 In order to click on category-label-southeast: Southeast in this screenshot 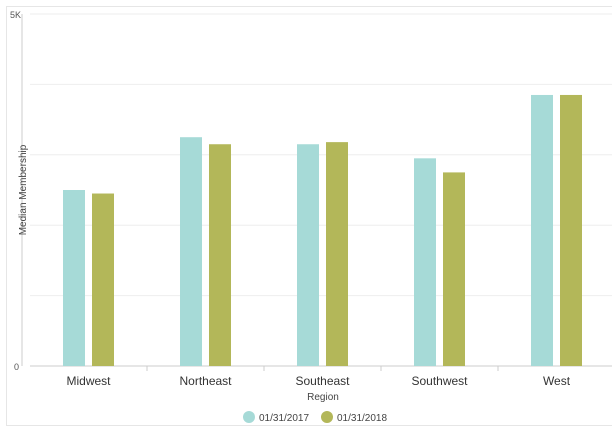, I will do `click(322, 381)`.